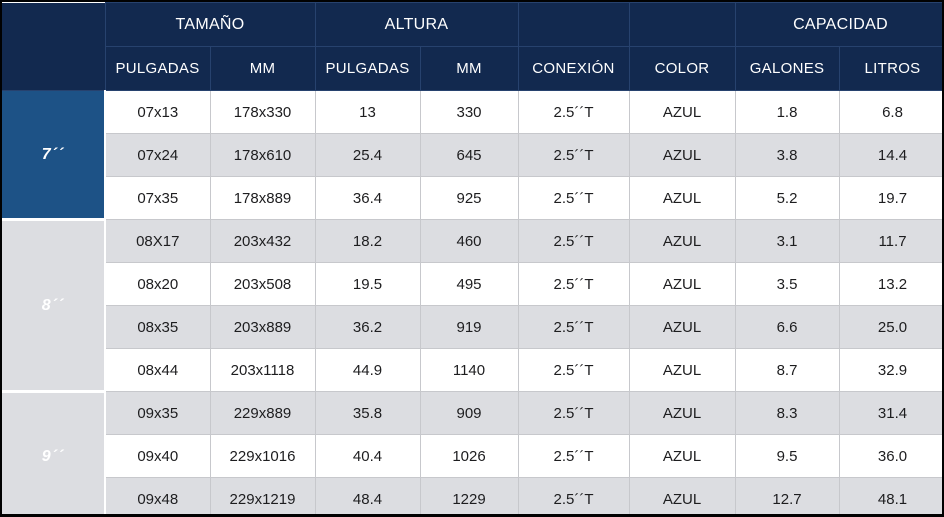 The image size is (944, 517). I want to click on table-cell: 3.1, so click(787, 241).